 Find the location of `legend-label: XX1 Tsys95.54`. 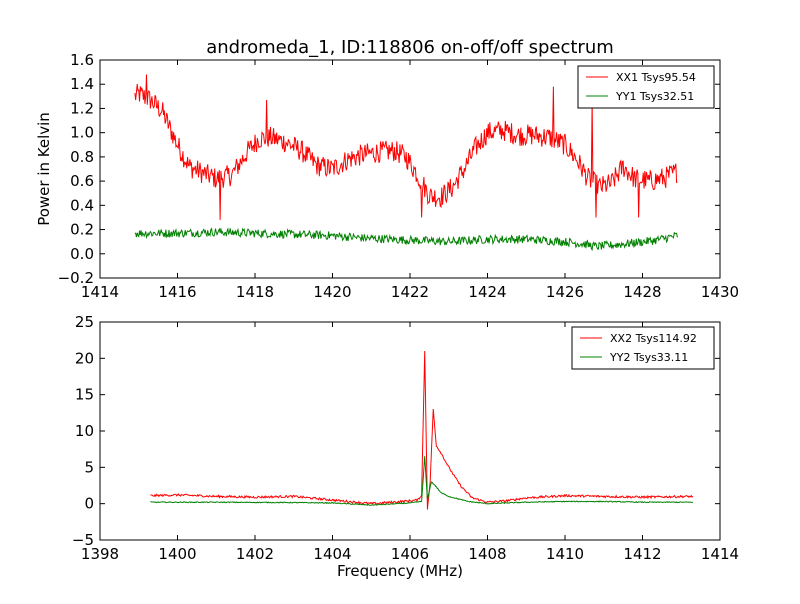

legend-label: XX1 Tsys95.54 is located at coordinates (656, 77).